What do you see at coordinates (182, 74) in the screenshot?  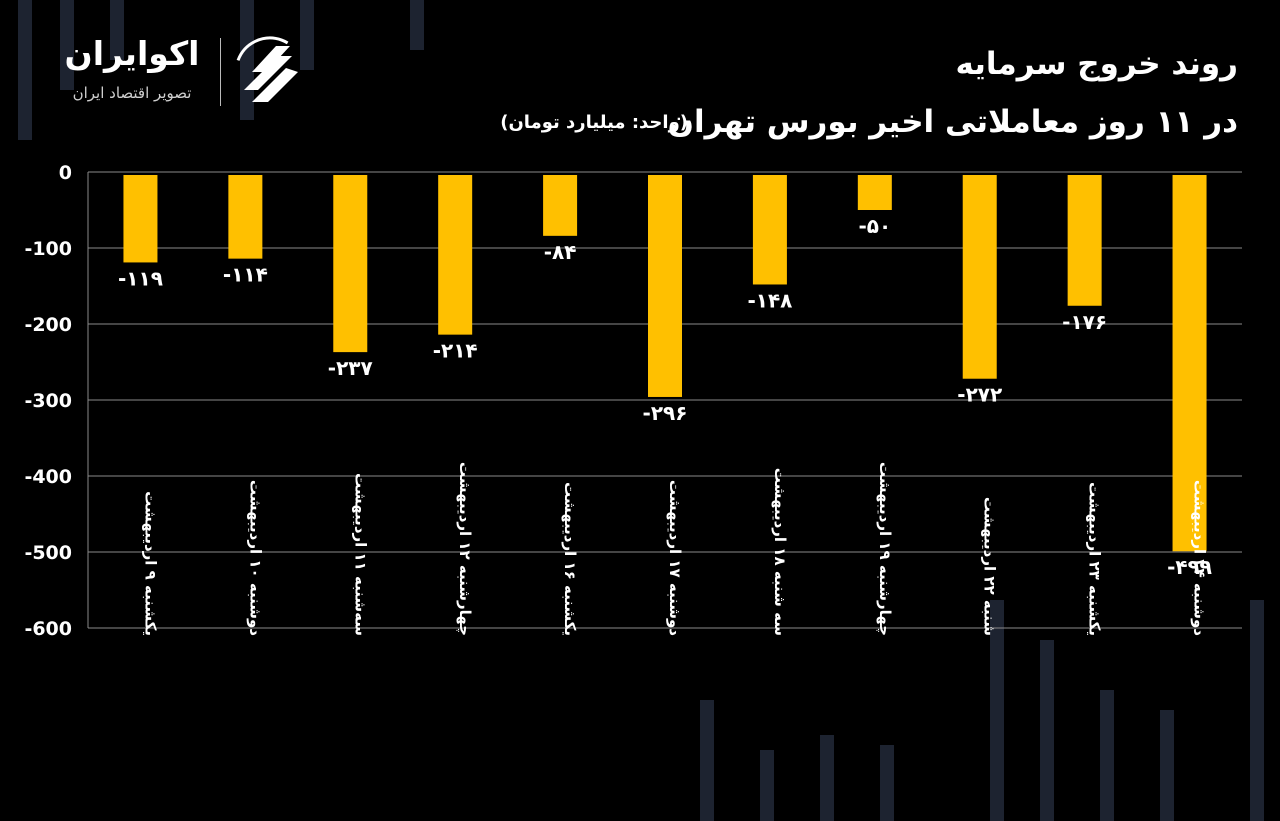 I see `brand-logo: اکوایران تصویر اقتصاد ایران` at bounding box center [182, 74].